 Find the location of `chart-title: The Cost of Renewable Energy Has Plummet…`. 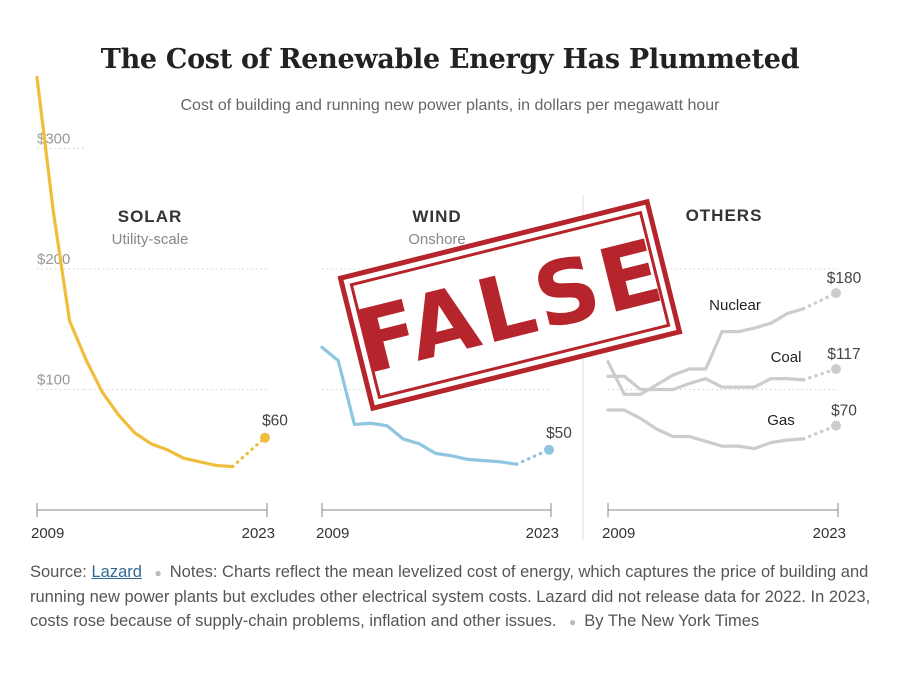

chart-title: The Cost of Renewable Energy Has Plummet… is located at coordinates (450, 59).